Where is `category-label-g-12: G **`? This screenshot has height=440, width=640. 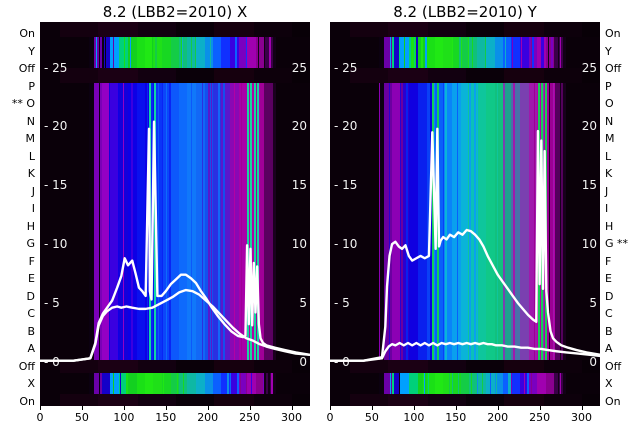 category-label-g-12: G ** is located at coordinates (617, 244).